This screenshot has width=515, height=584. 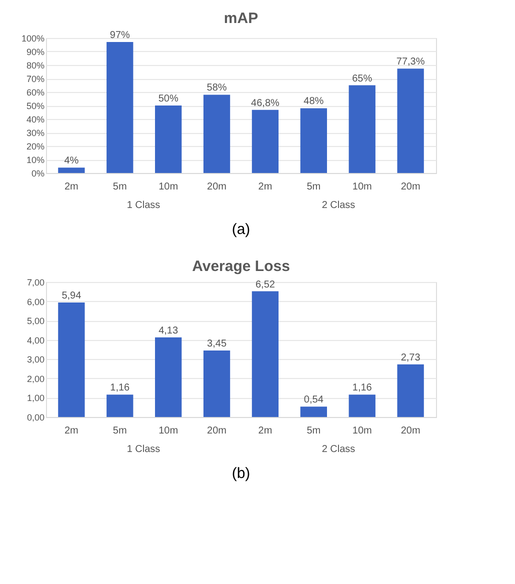 What do you see at coordinates (216, 88) in the screenshot?
I see `data-label: 58%` at bounding box center [216, 88].